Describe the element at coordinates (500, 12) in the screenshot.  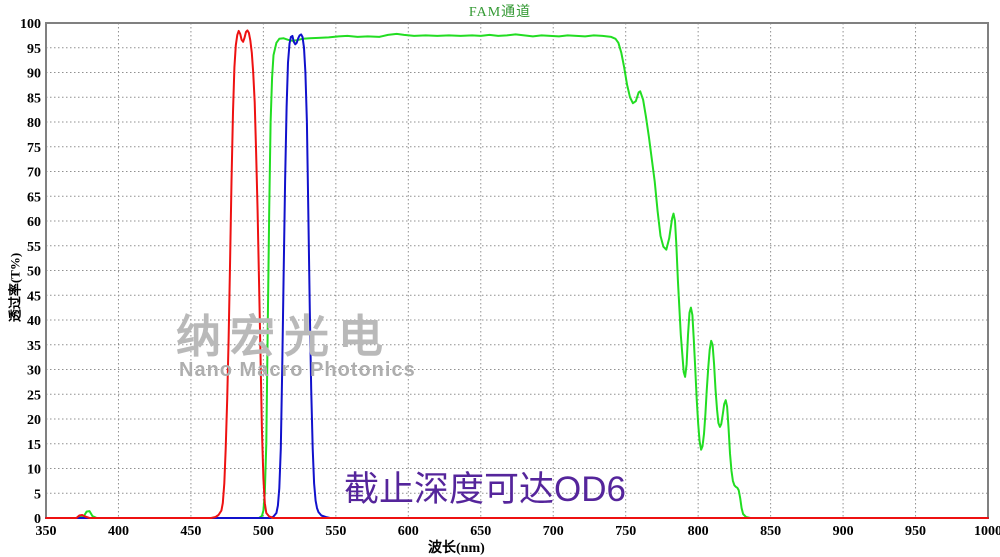
I see `chart-title: FAM通道` at that location.